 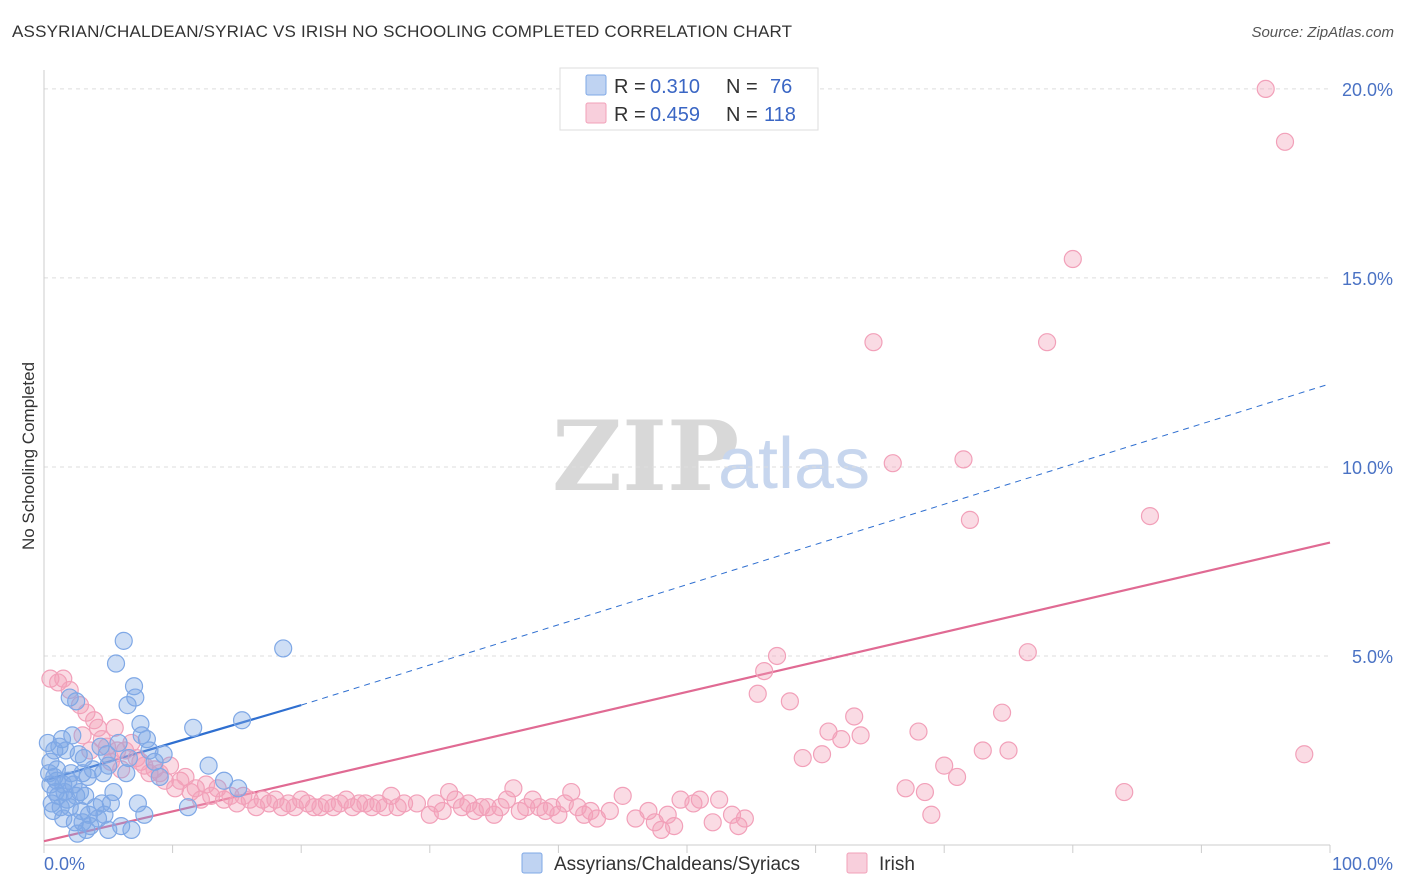 I want to click on series-legend: Assyrians/Chaldeans/Syriacs Irish, so click(x=718, y=863).